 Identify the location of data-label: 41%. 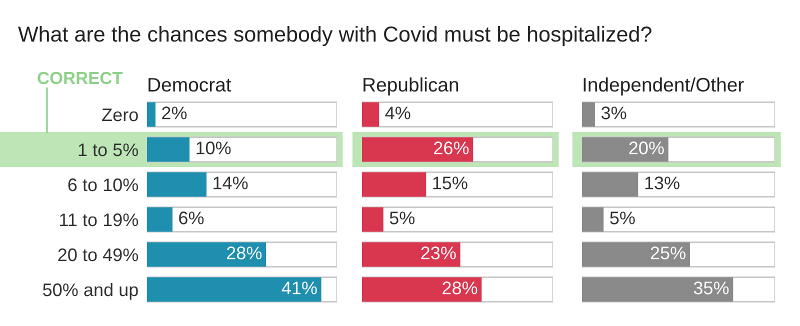
(299, 288).